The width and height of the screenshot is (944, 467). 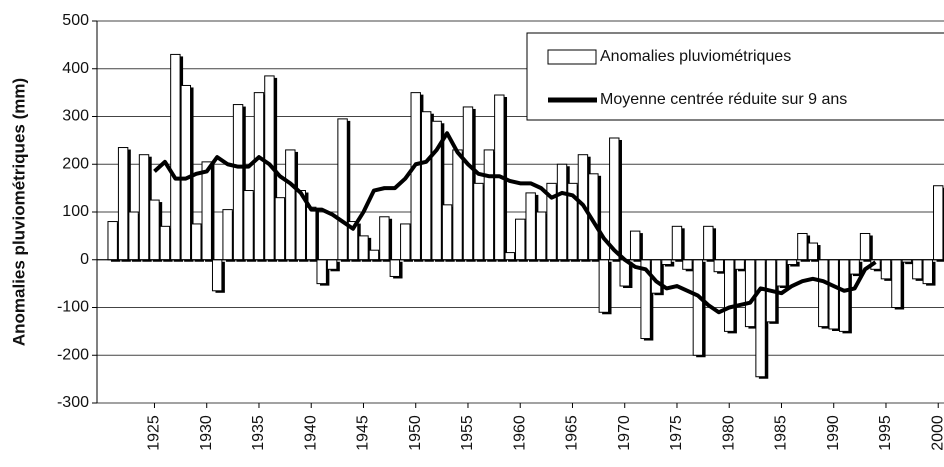 I want to click on x-tick-label: 1945, so click(x=363, y=433).